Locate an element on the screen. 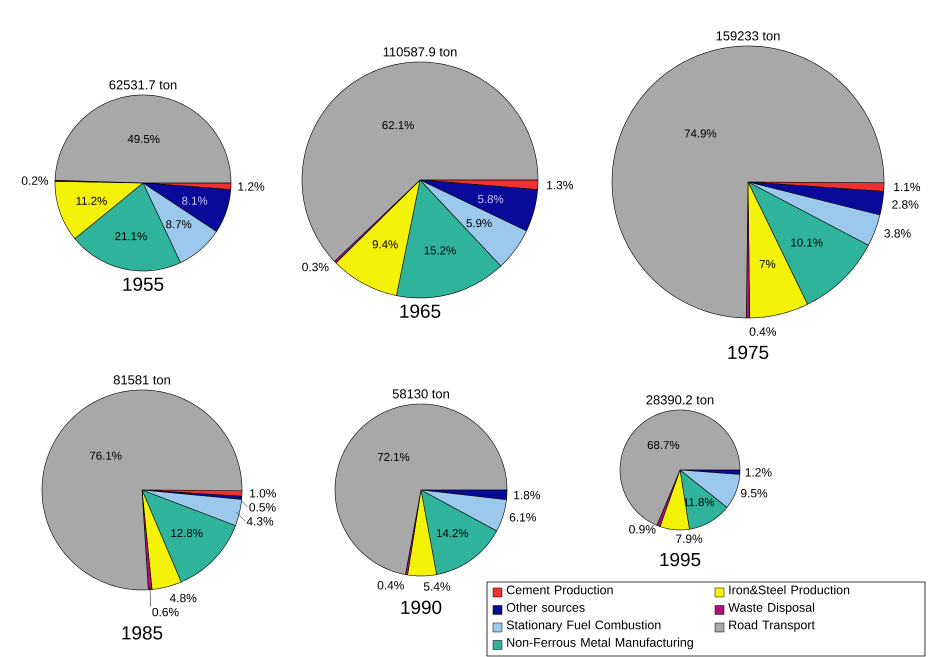  data-label: 9.4% is located at coordinates (385, 244).